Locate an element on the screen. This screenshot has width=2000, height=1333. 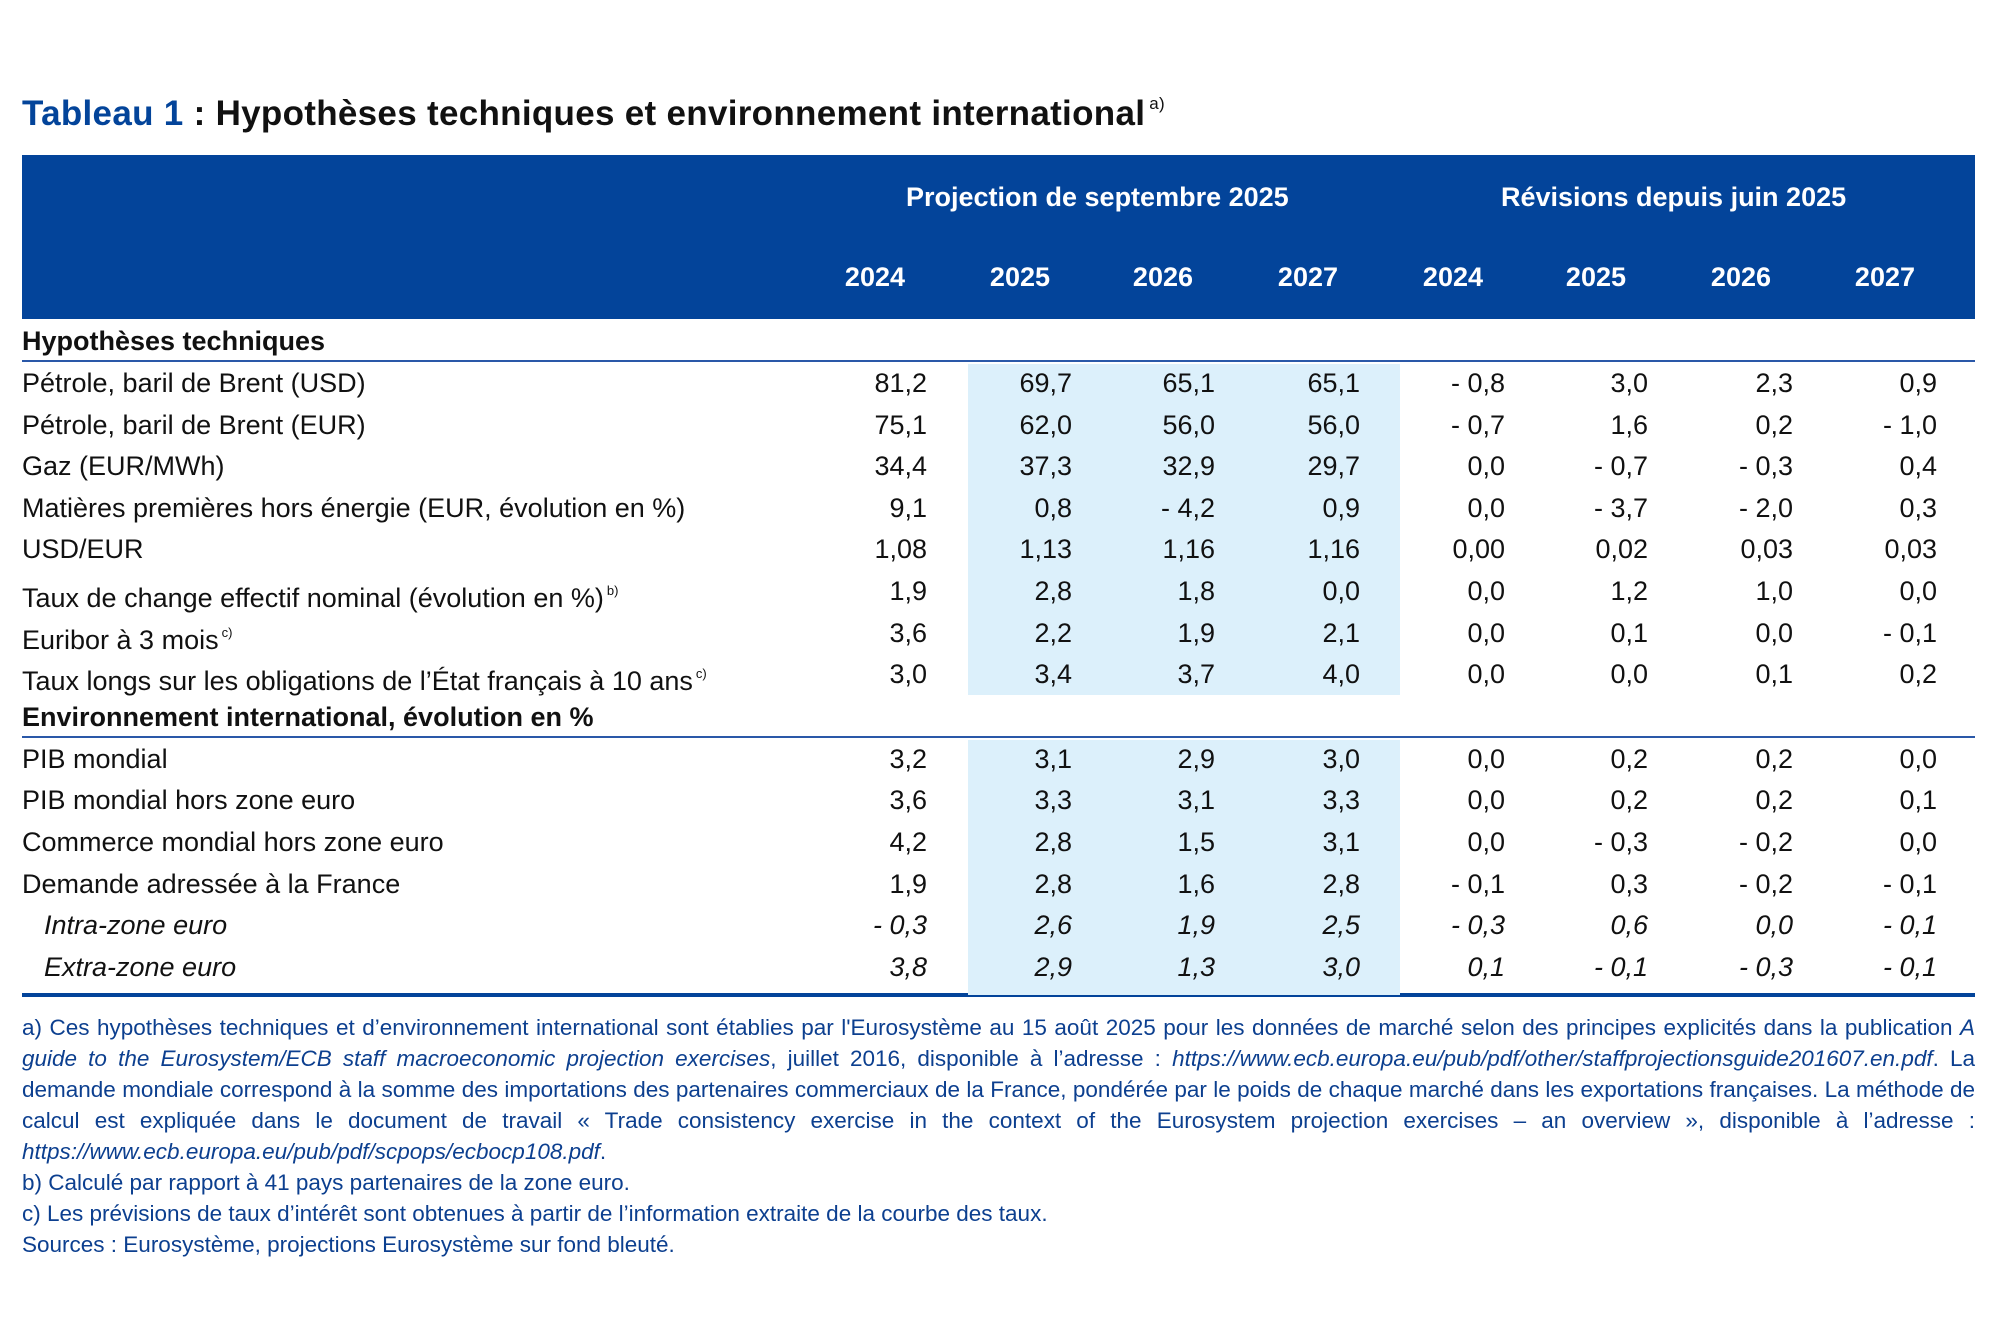
revision-cell: - 0,2 is located at coordinates (1765, 841).